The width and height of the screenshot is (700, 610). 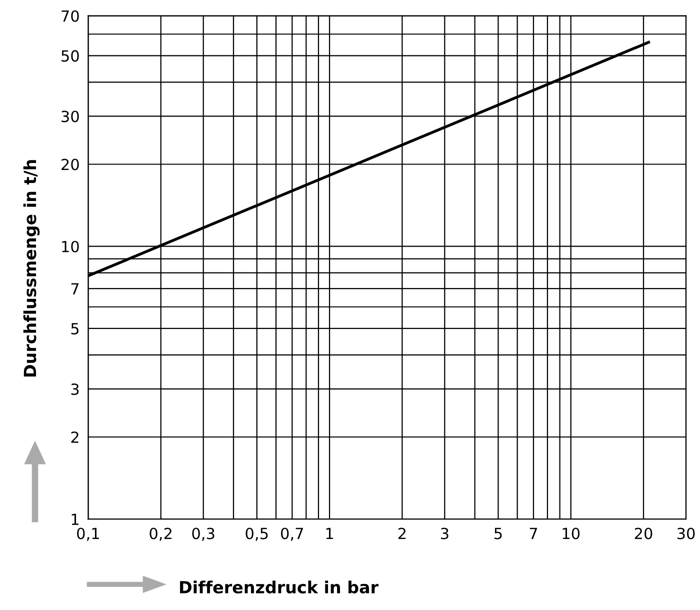 I want to click on y-tick-label: 3, so click(x=75, y=389).